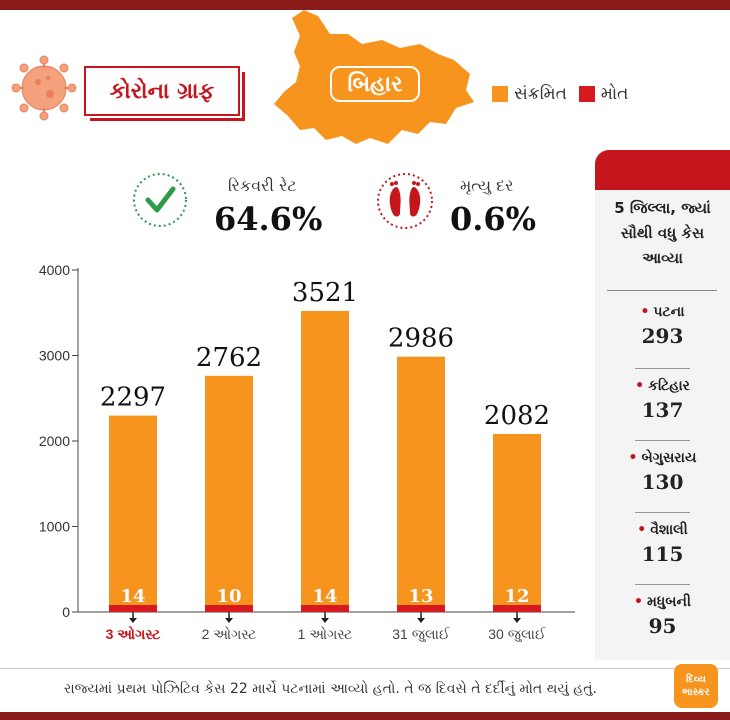 This screenshot has height=720, width=730. What do you see at coordinates (662, 626) in the screenshot?
I see `district-value: 95` at bounding box center [662, 626].